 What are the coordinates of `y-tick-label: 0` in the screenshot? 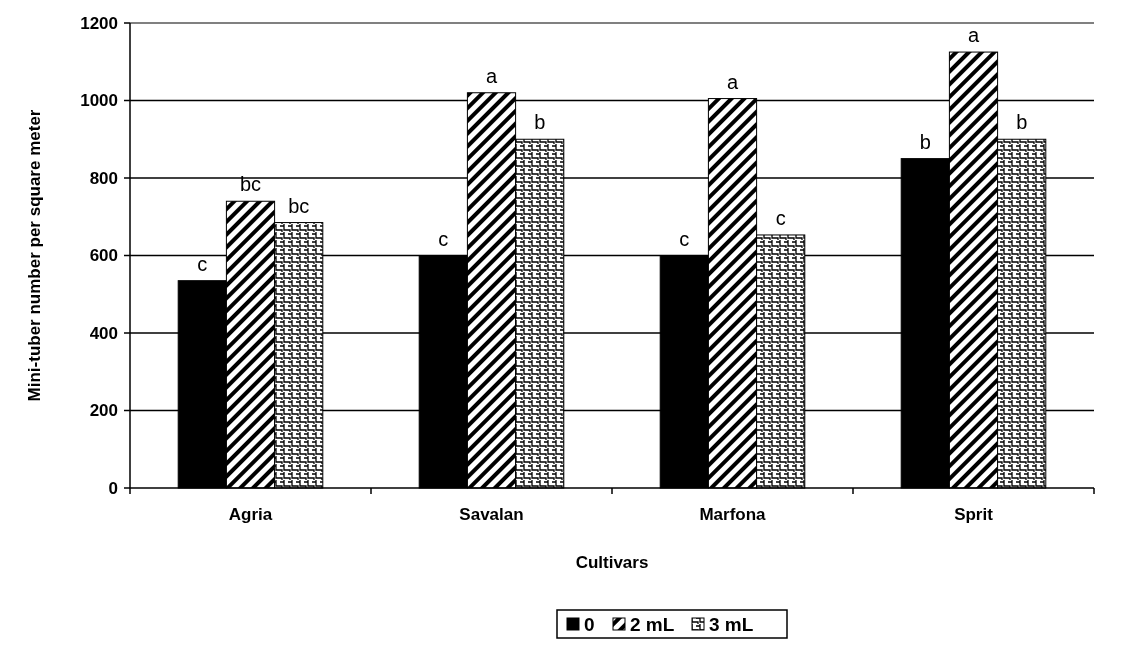 It's located at (113, 488).